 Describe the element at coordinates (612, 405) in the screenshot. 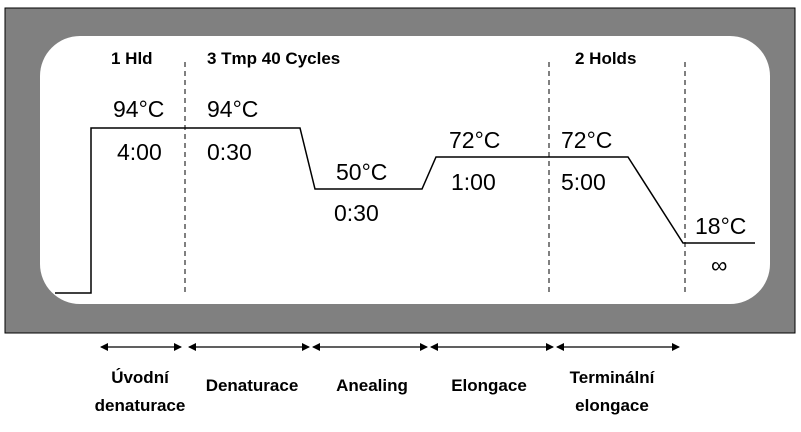

I see `stage-5-label-line2: elongace` at that location.